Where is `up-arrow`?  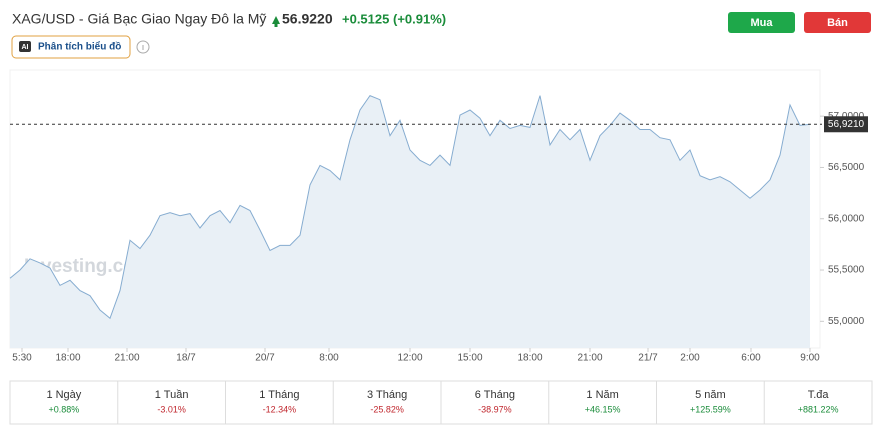 up-arrow is located at coordinates (276, 21).